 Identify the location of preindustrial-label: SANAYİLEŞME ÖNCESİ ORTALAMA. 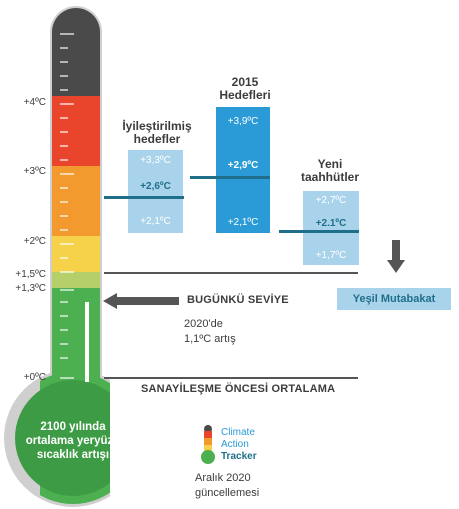
(238, 389).